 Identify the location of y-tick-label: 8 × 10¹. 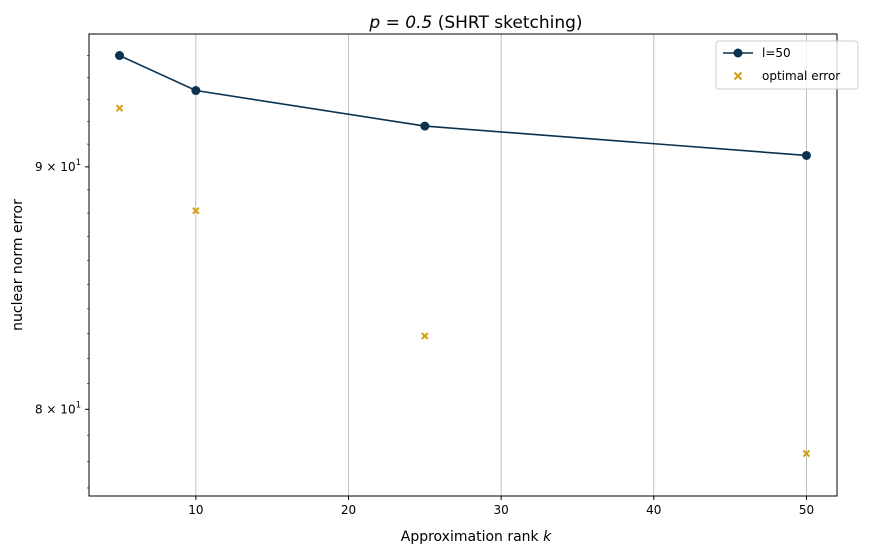
(58, 408).